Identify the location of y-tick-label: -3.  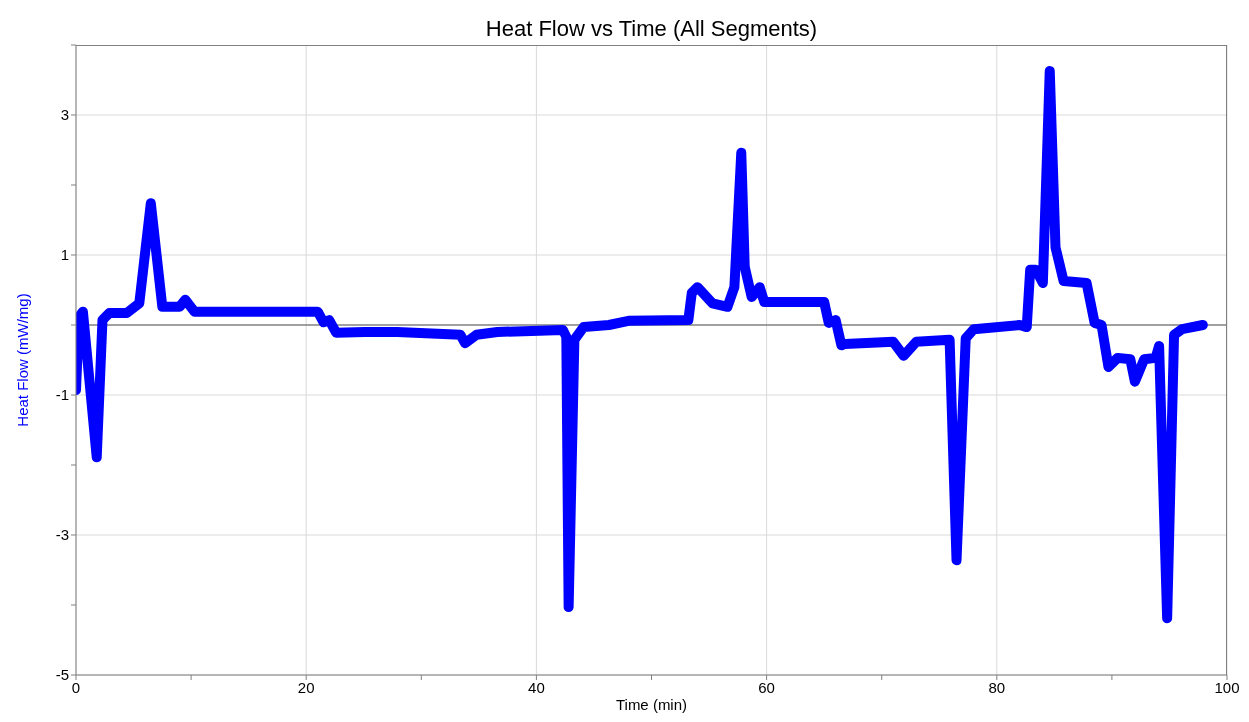
(62, 535).